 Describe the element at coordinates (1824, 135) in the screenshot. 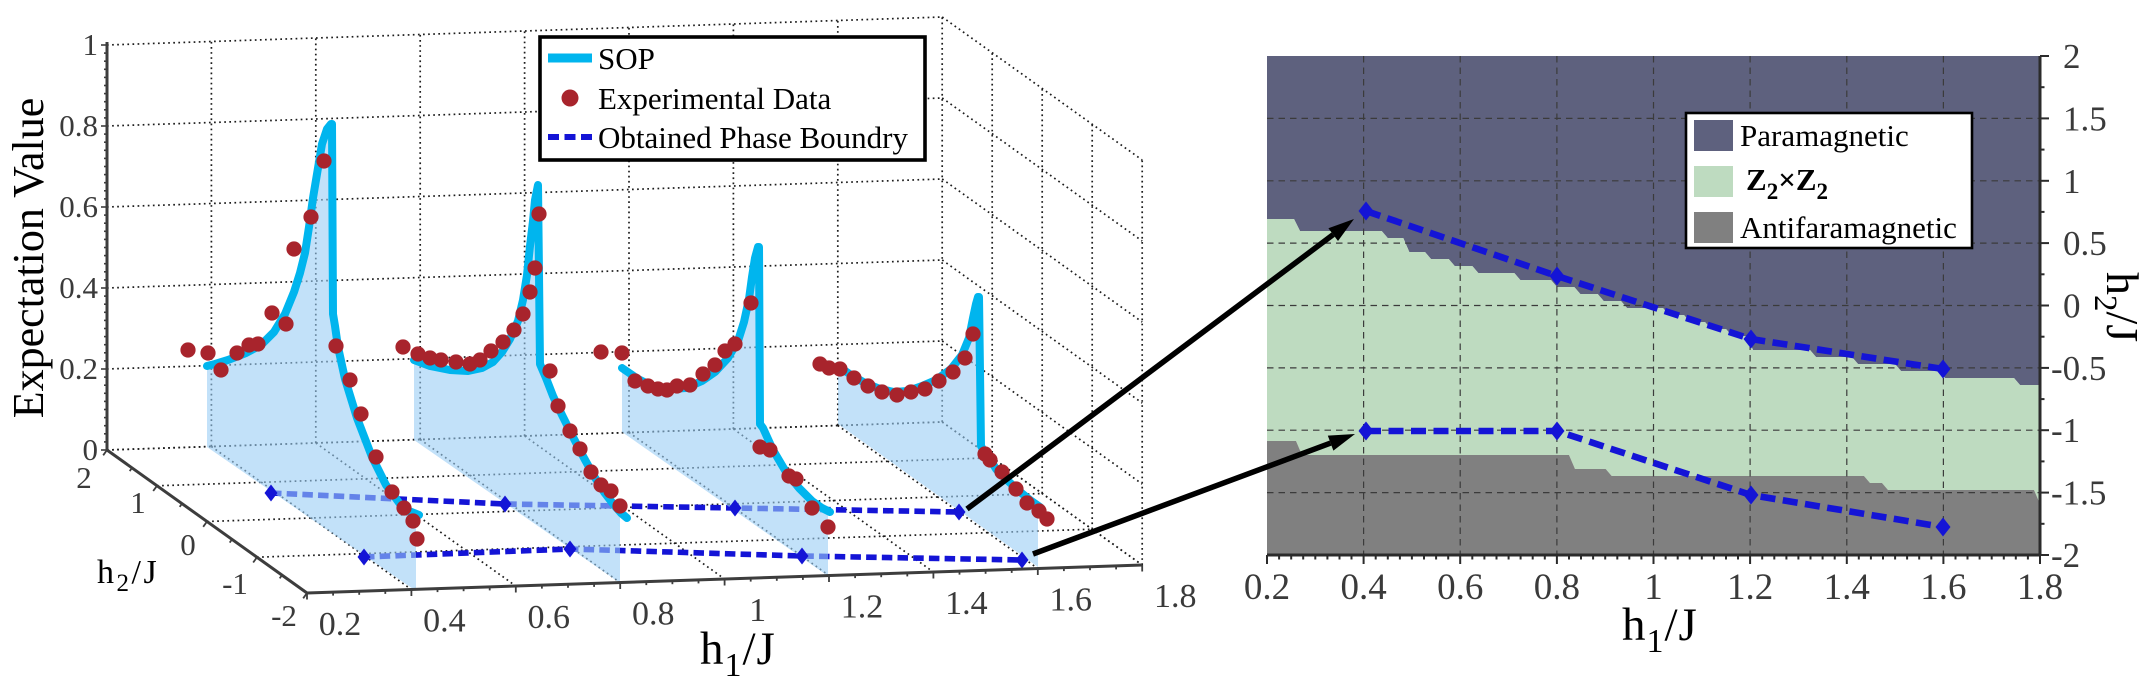

I see `svg-text: Paramagnetic` at that location.